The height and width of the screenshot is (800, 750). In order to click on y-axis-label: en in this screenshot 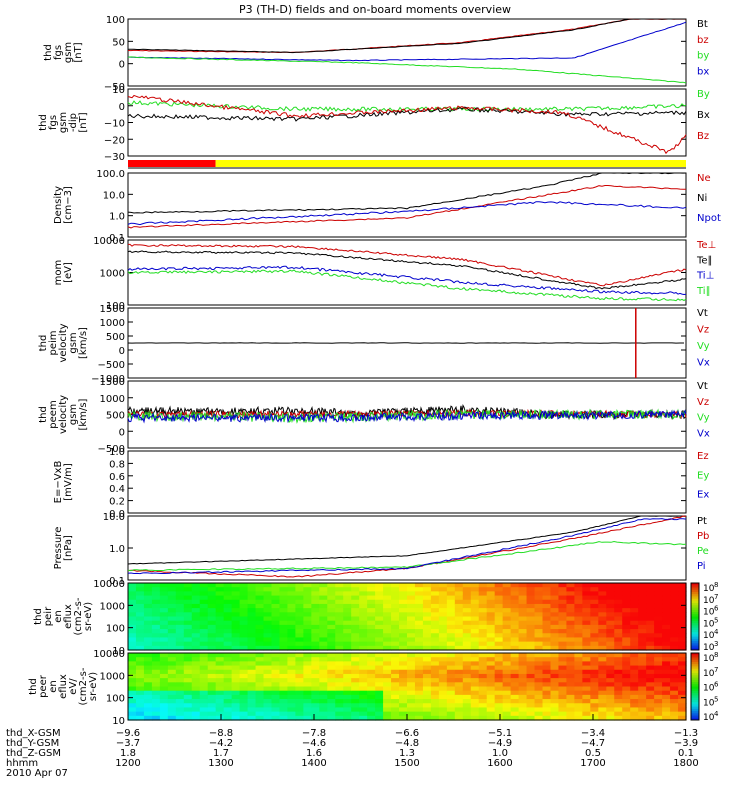, I will do `click(53, 686)`.